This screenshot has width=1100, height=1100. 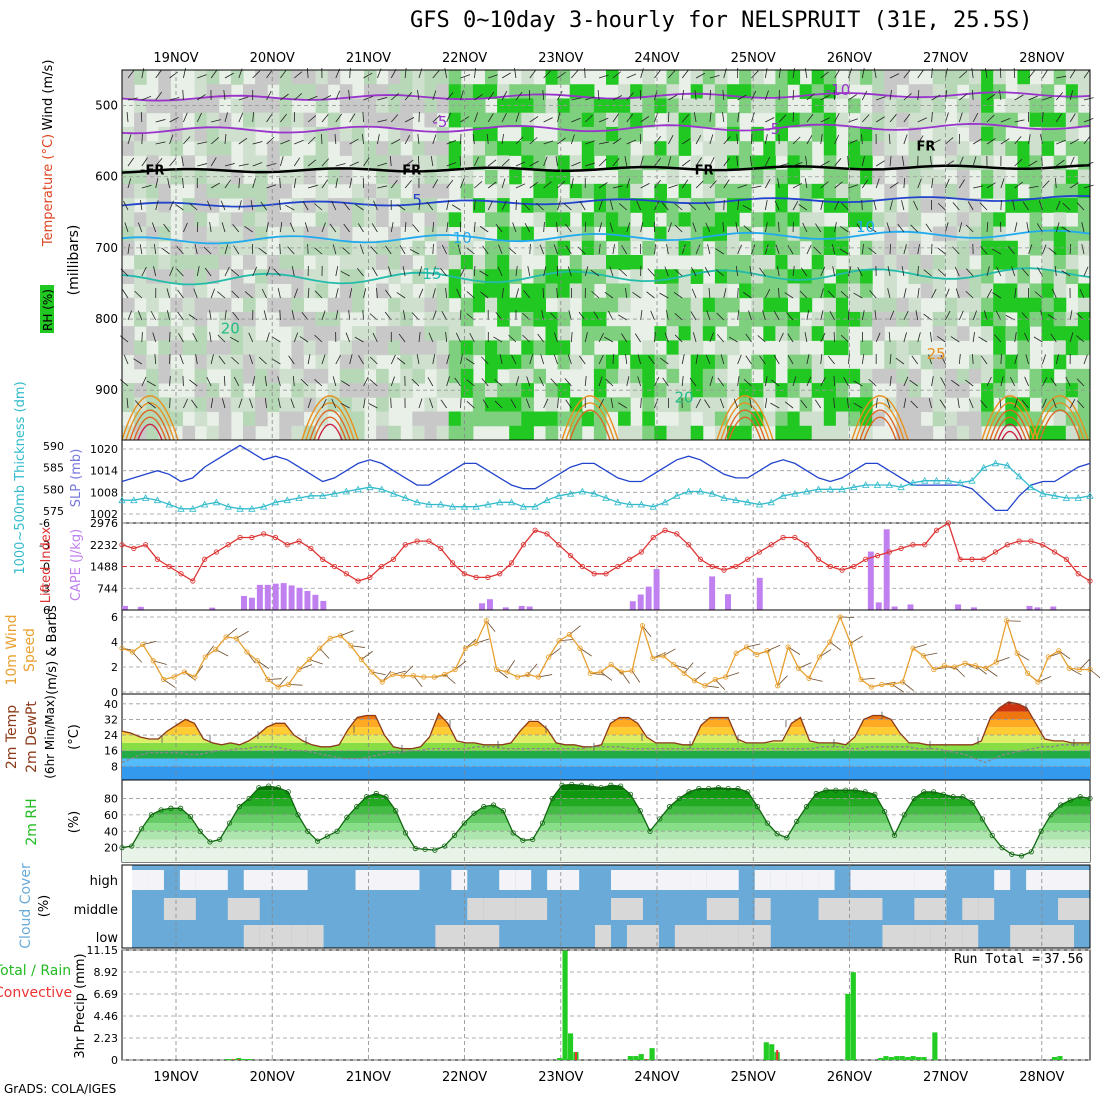 What do you see at coordinates (925, 545) in the screenshot?
I see `lifted-series-point` at bounding box center [925, 545].